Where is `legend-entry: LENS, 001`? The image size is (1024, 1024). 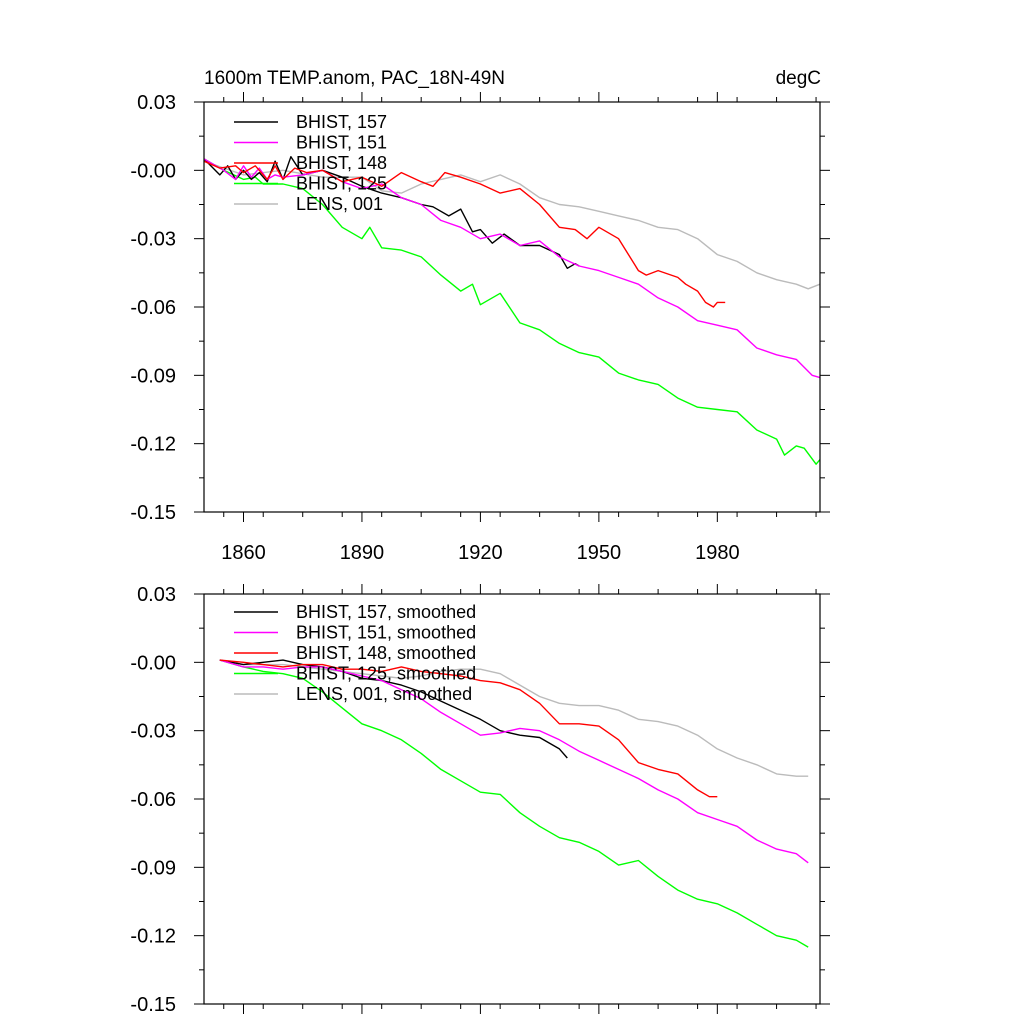 legend-entry: LENS, 001 is located at coordinates (339, 204).